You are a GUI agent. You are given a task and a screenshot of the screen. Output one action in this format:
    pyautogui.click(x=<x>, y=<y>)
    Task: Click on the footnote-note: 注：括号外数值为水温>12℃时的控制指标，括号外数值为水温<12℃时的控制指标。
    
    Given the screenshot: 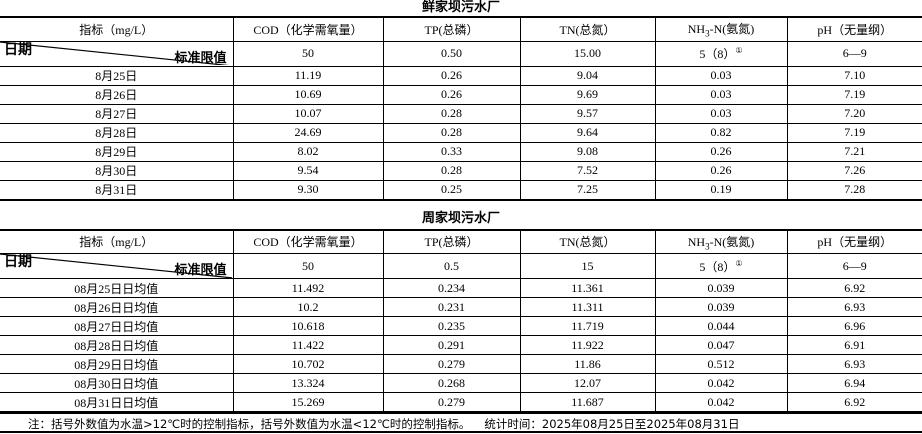 What is the action you would take?
    pyautogui.click(x=249, y=424)
    